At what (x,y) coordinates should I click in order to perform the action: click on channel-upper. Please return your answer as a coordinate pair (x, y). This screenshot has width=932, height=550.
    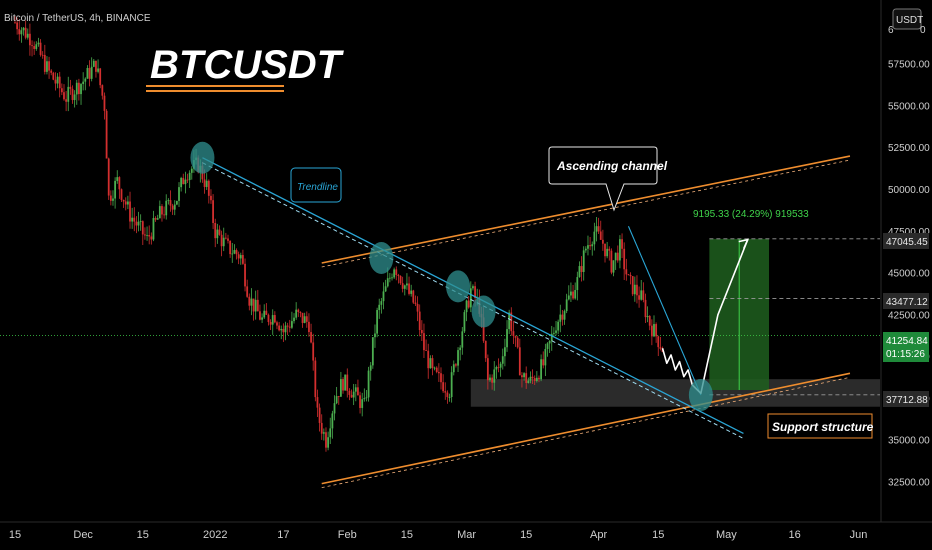
    Looking at the image, I should click on (586, 209).